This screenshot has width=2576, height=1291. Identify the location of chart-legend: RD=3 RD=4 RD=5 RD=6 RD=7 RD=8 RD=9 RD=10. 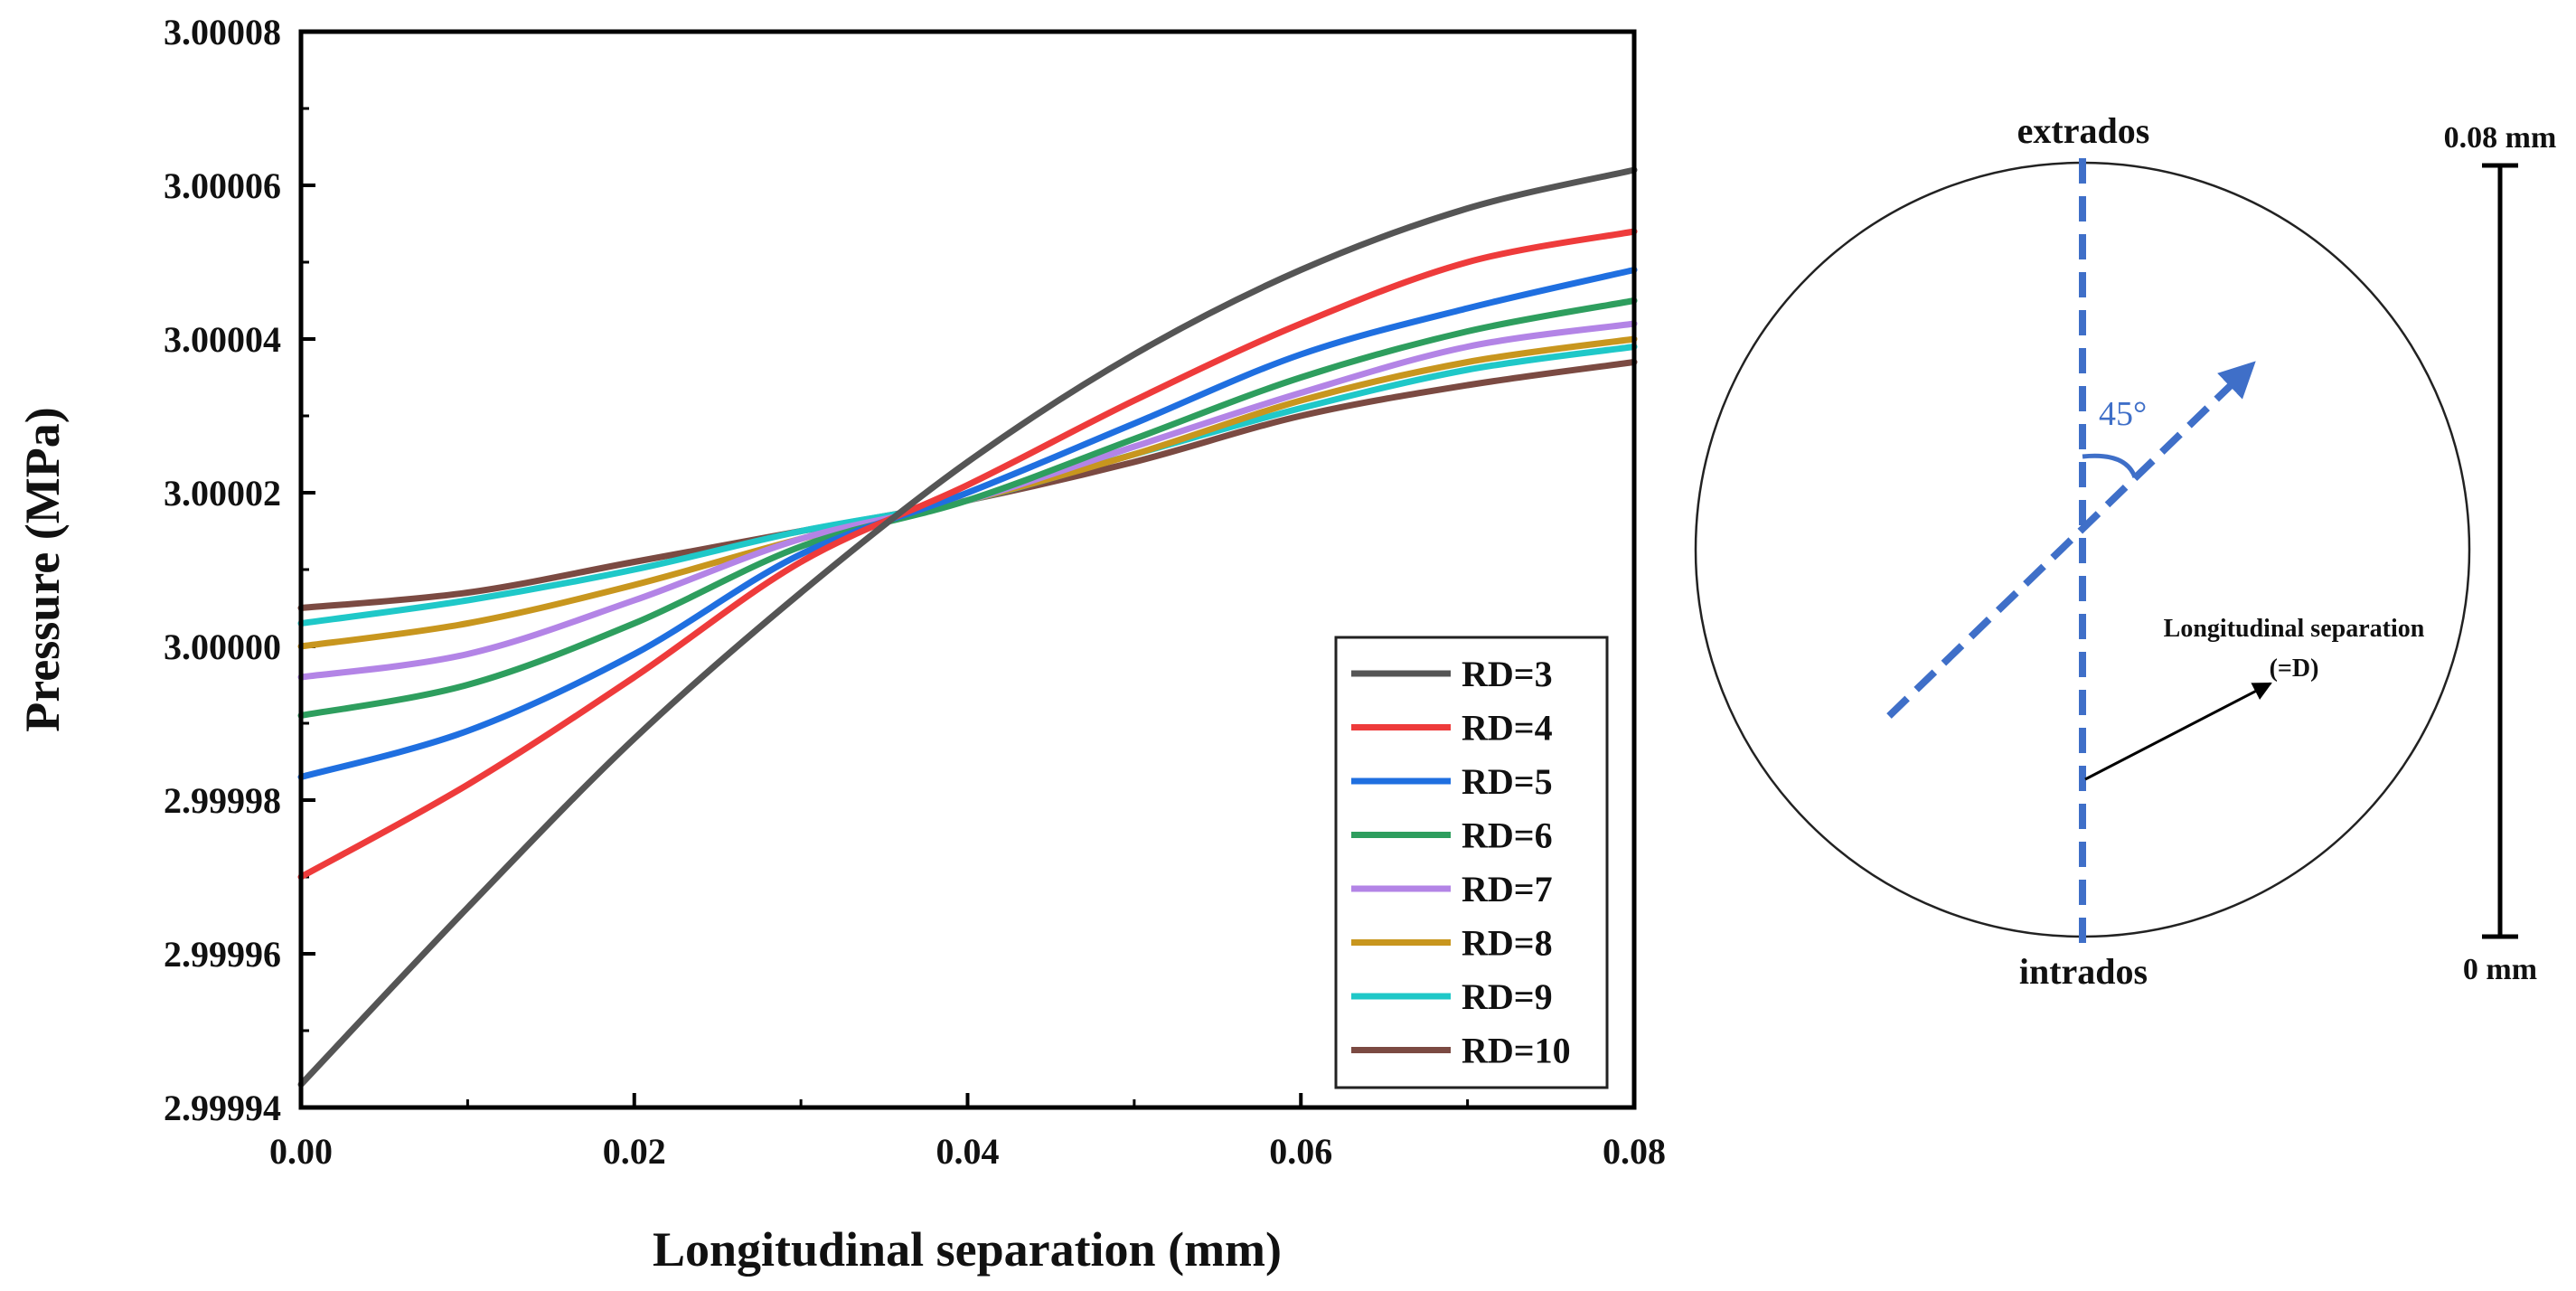
(1472, 862).